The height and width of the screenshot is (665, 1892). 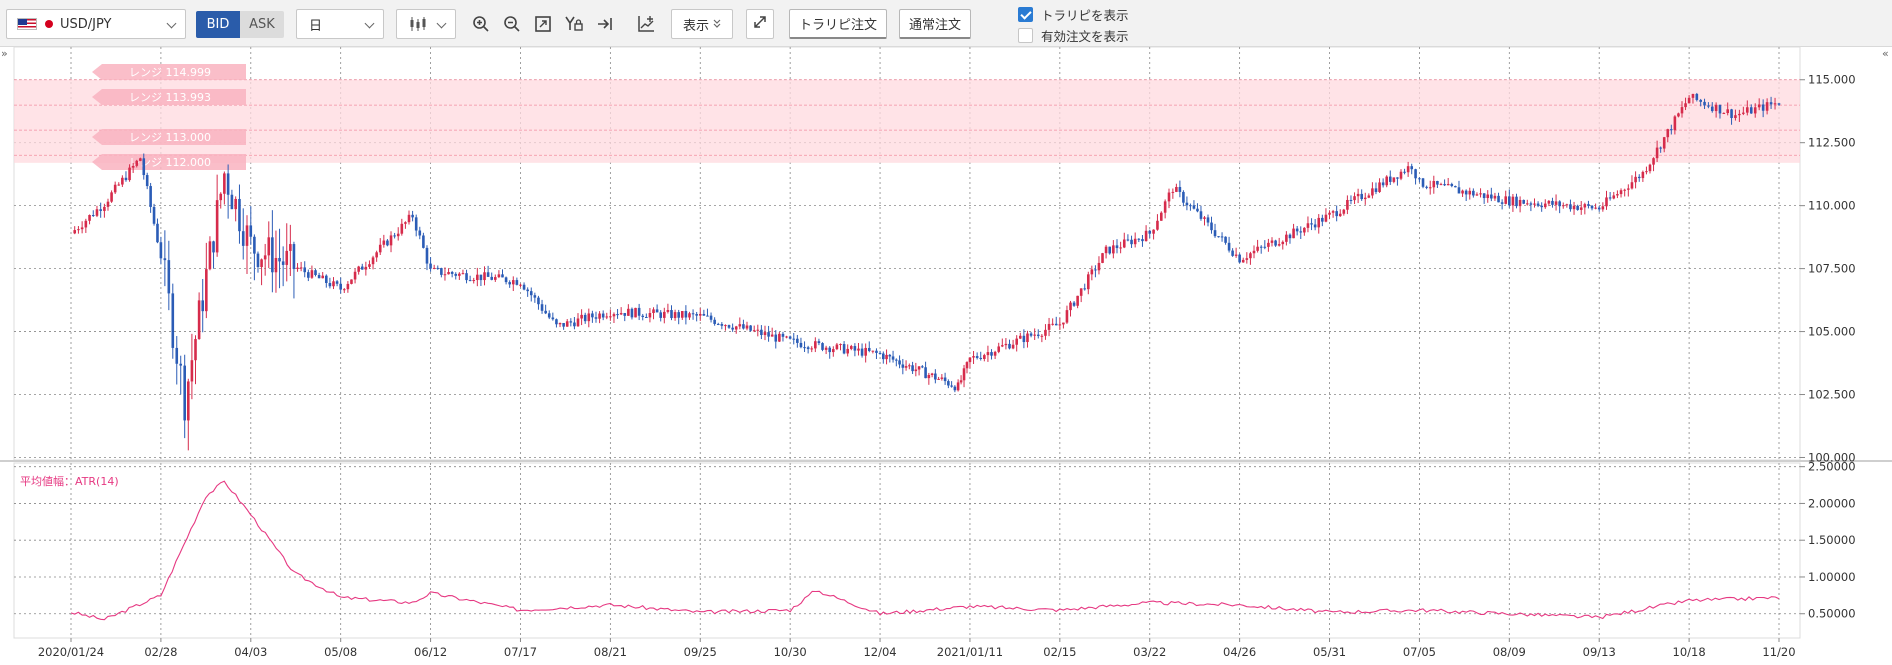 I want to click on date-tick-label: 12/04, so click(x=879, y=652).